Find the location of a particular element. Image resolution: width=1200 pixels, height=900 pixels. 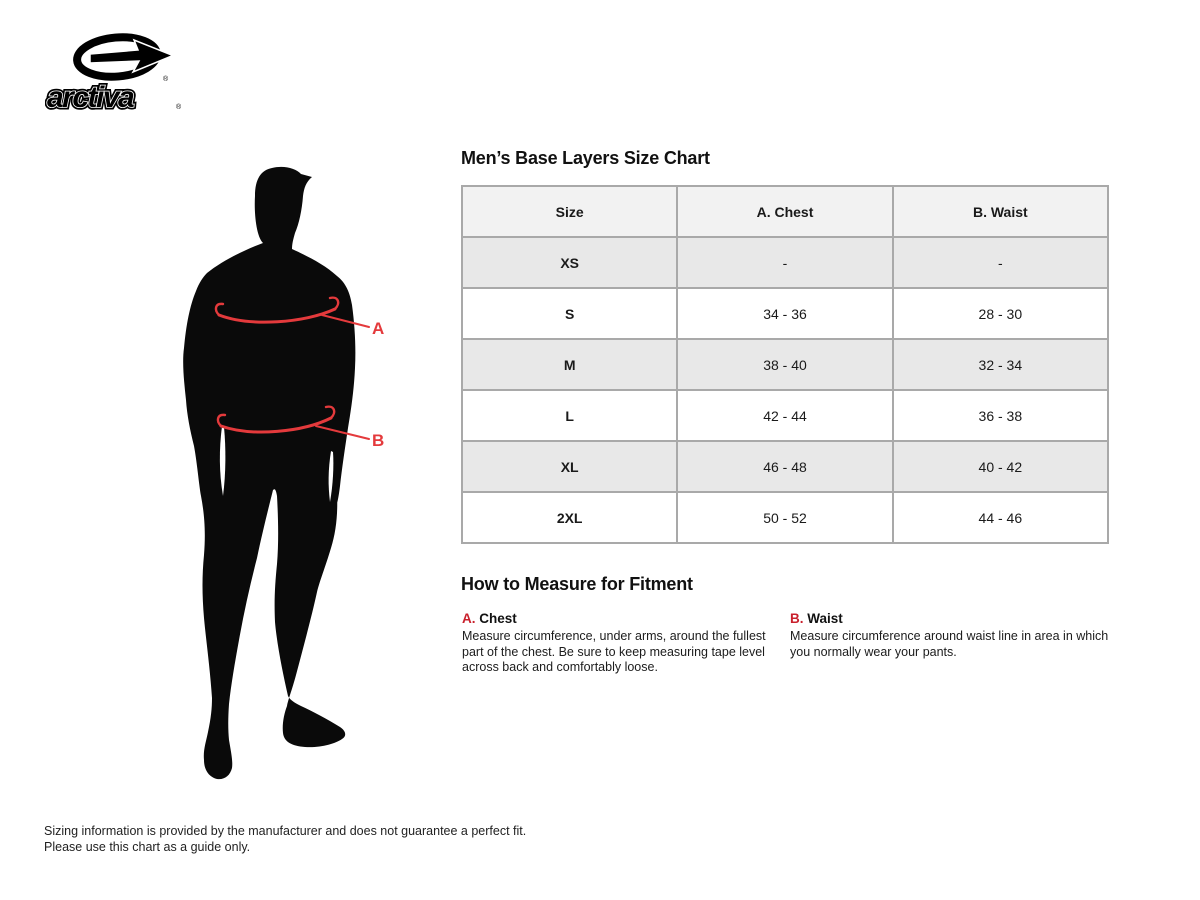

page-title: Men’s Base Layers Size Chart is located at coordinates (585, 158).